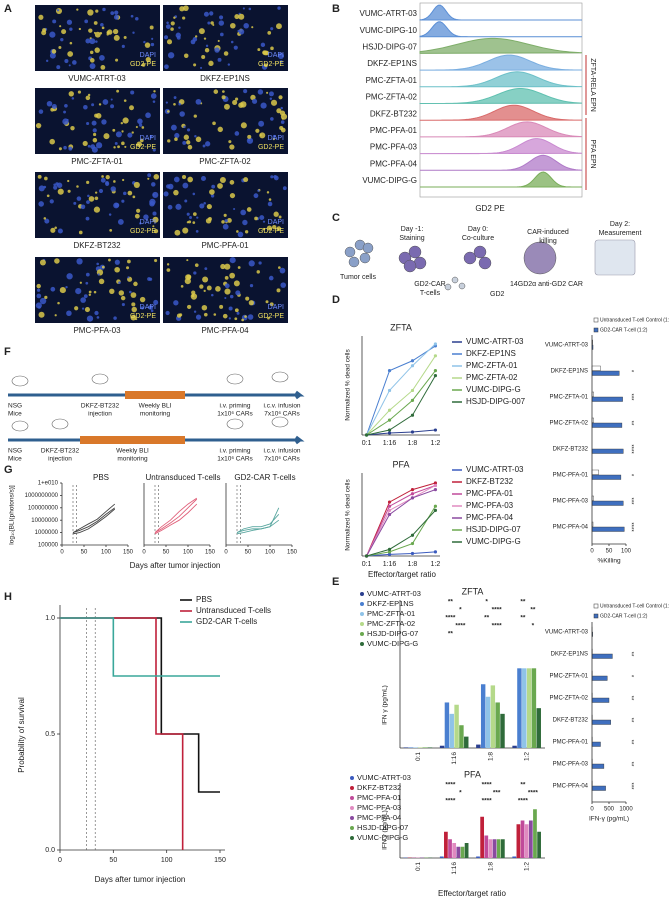 The width and height of the screenshot is (669, 900). What do you see at coordinates (270, 553) in the screenshot?
I see `x-tick-label: 100` at bounding box center [270, 553].